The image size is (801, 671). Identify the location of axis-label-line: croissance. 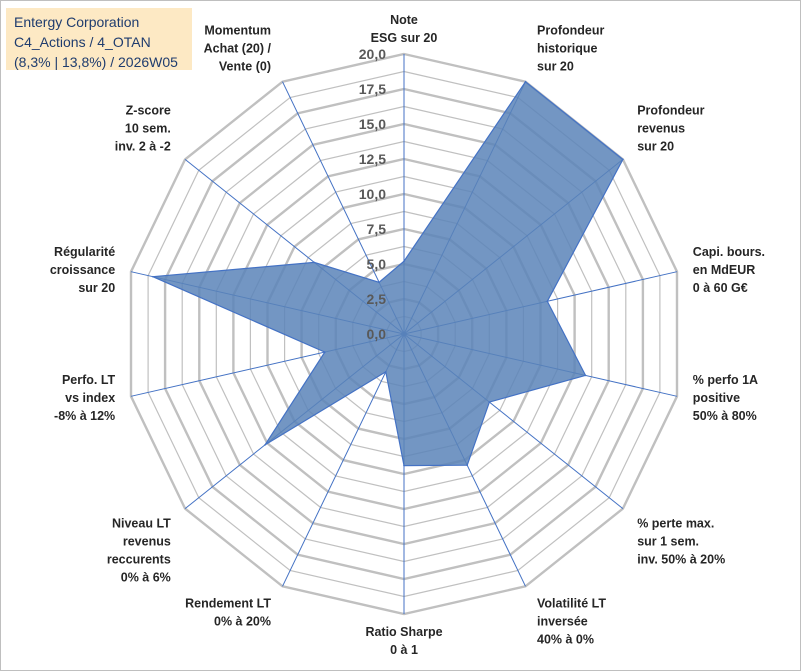
(82, 270).